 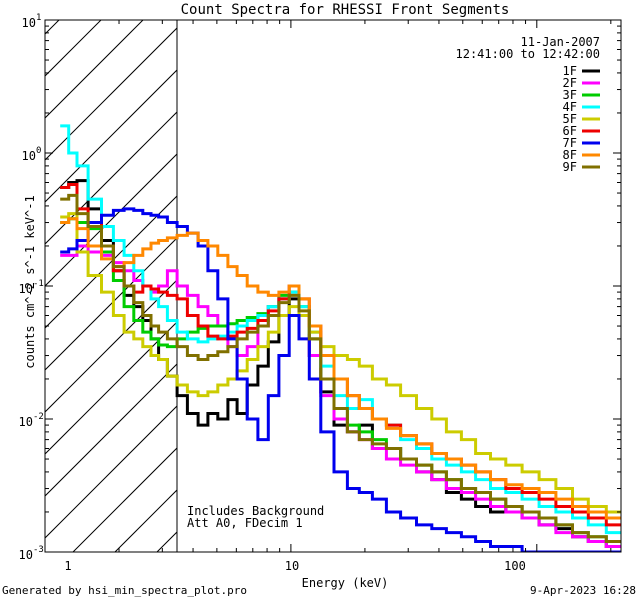 What do you see at coordinates (515, 566) in the screenshot?
I see `x-tick-label-100: 100` at bounding box center [515, 566].